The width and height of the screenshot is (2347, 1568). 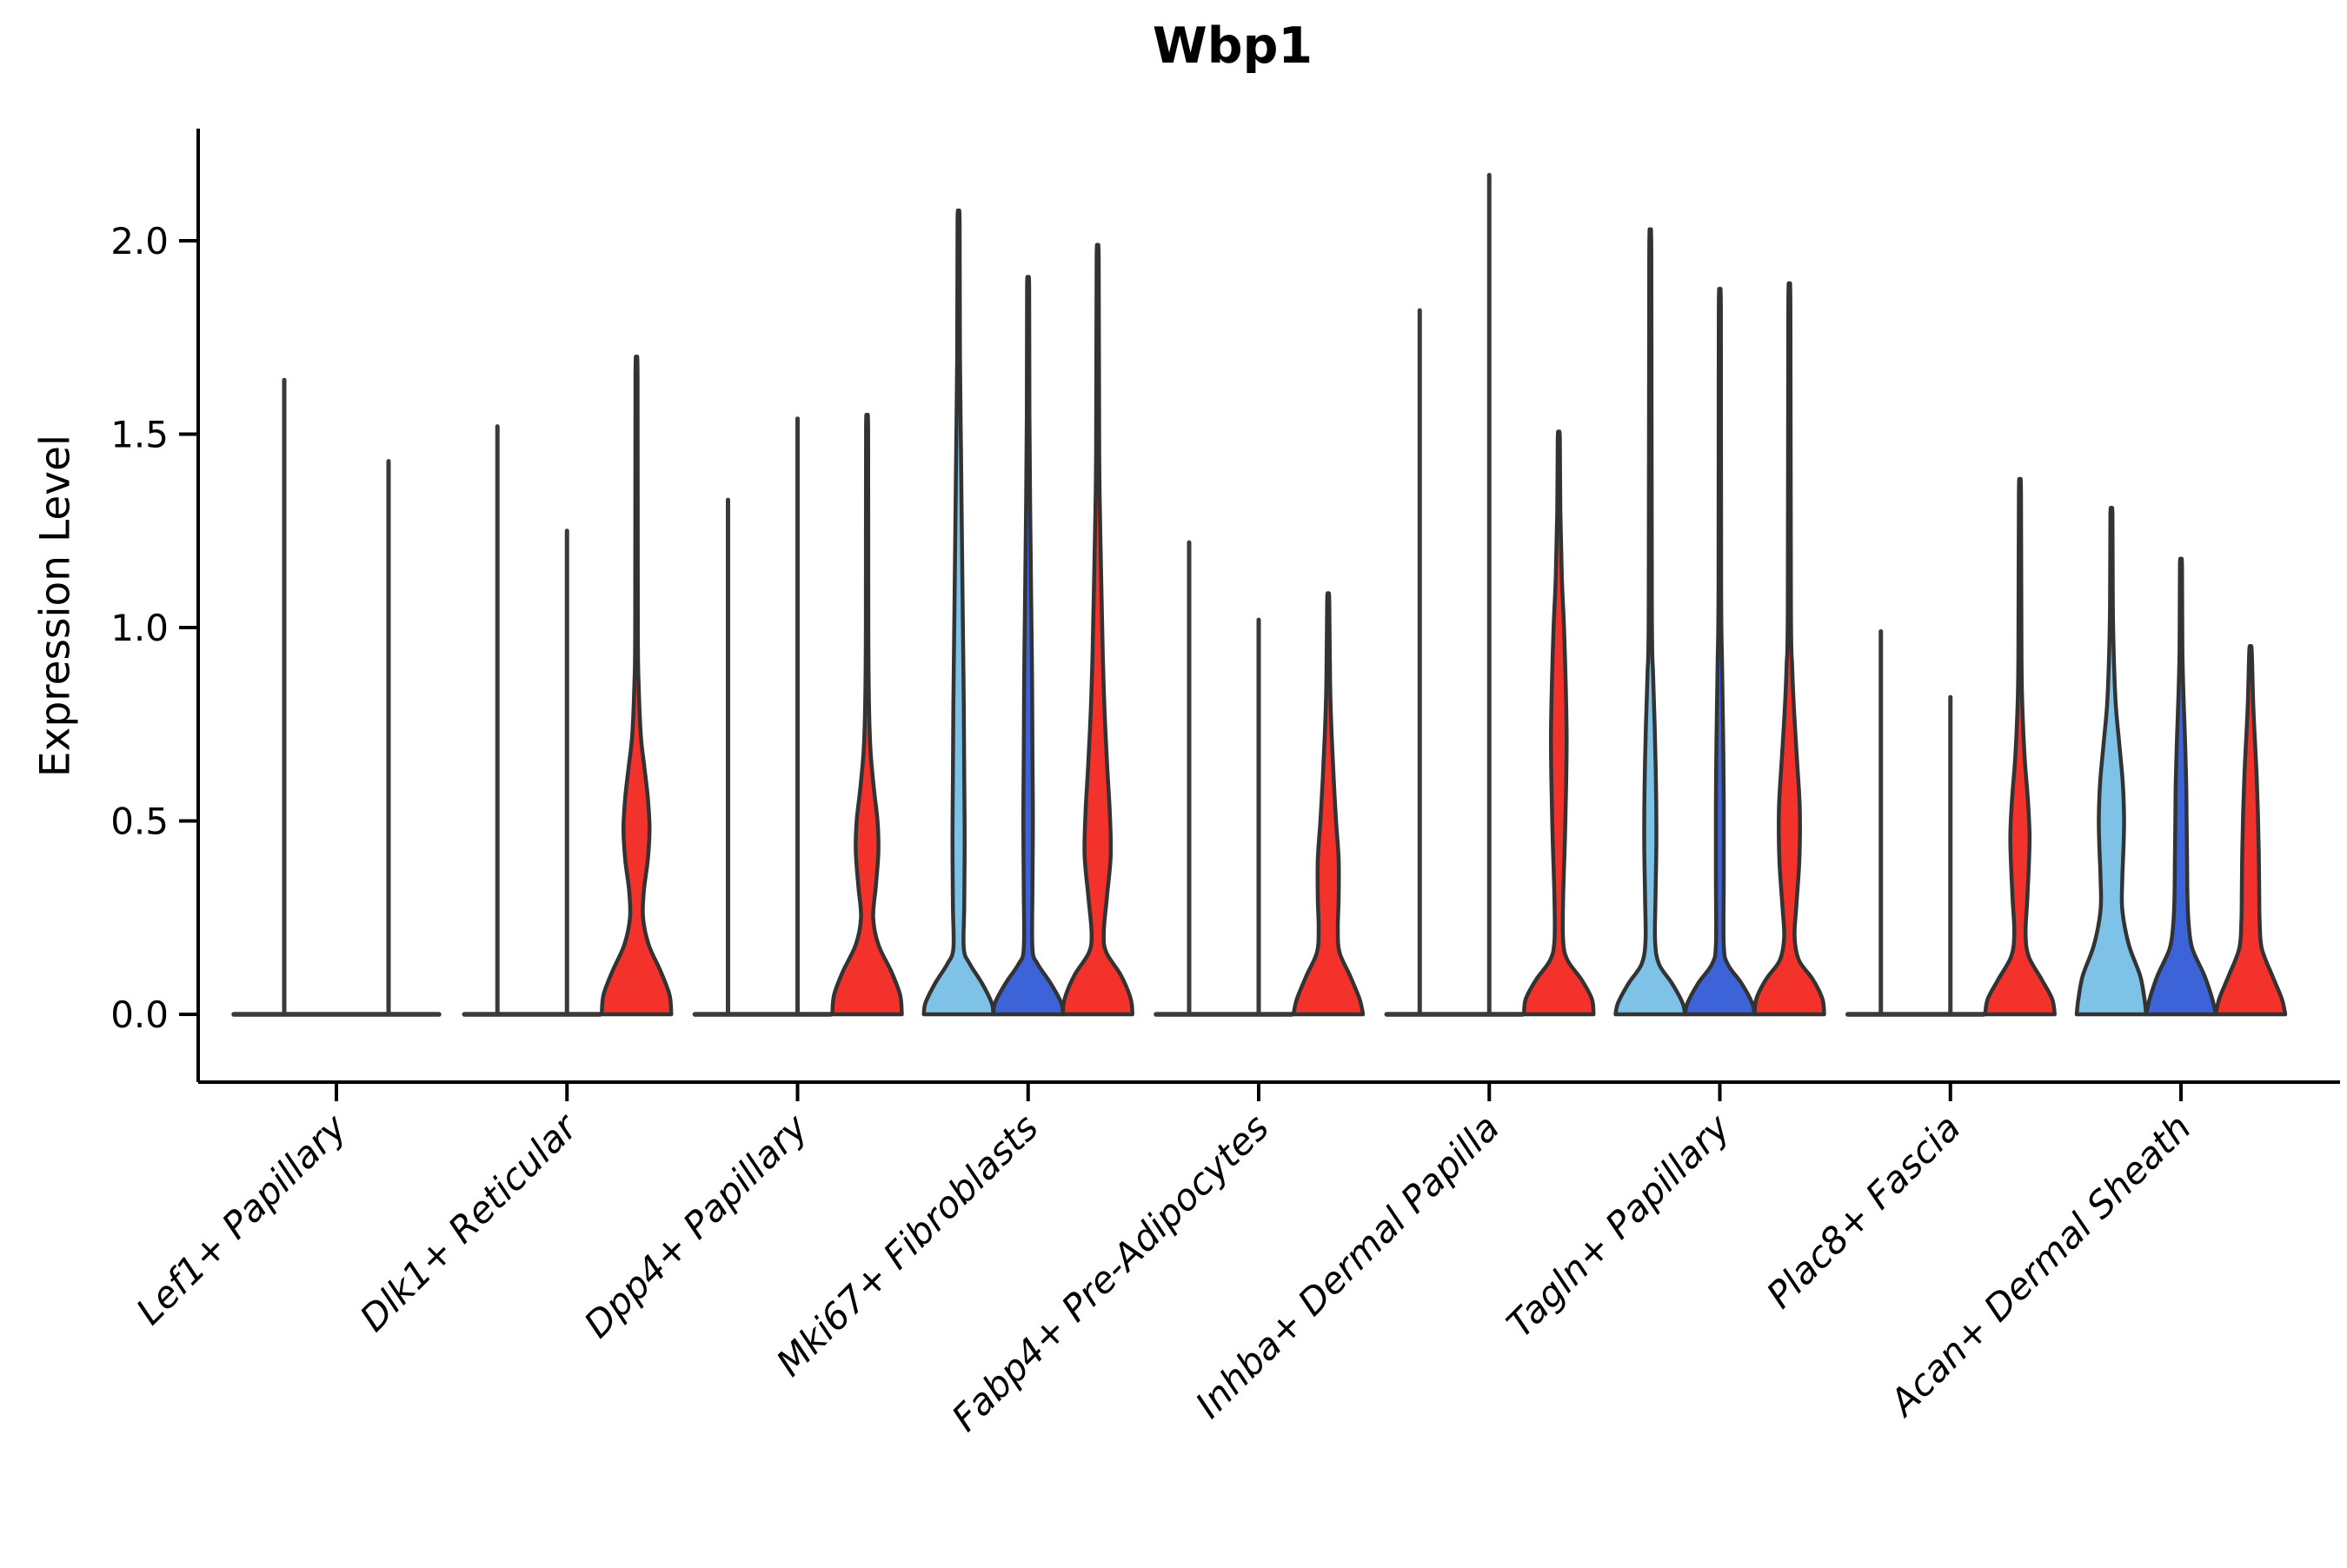 What do you see at coordinates (1233, 46) in the screenshot?
I see `chart-title: Wbp1` at bounding box center [1233, 46].